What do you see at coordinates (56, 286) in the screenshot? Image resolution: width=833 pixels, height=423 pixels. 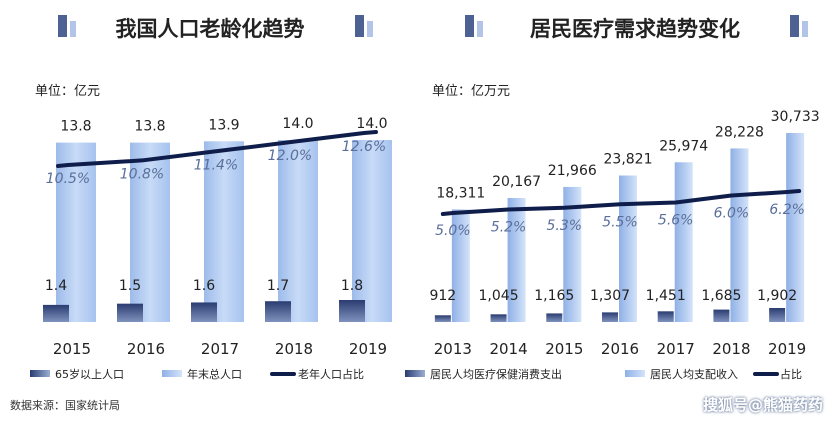 I see `bar-small-label: 1.4` at bounding box center [56, 286].